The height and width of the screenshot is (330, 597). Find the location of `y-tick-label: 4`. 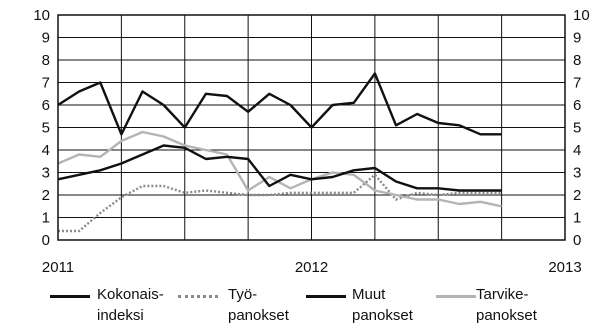

y-tick-label: 4 is located at coordinates (46, 150).